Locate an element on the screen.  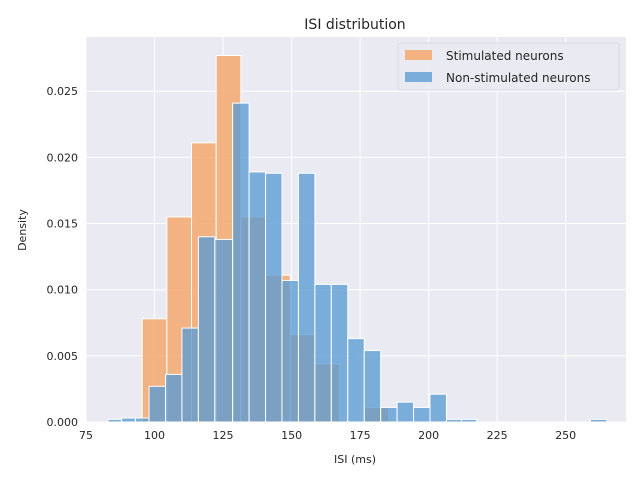
x-tick-label: 250 is located at coordinates (565, 435).